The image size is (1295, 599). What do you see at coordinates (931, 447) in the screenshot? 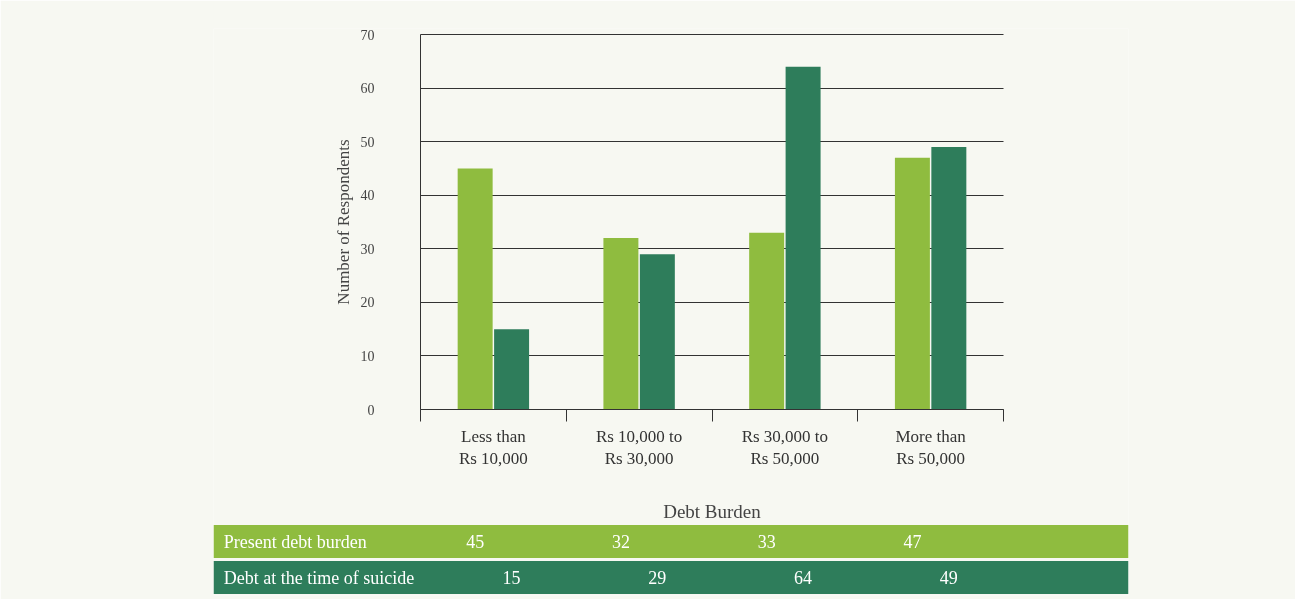
I see `x-tick-label: More than Rs 50,000` at bounding box center [931, 447].